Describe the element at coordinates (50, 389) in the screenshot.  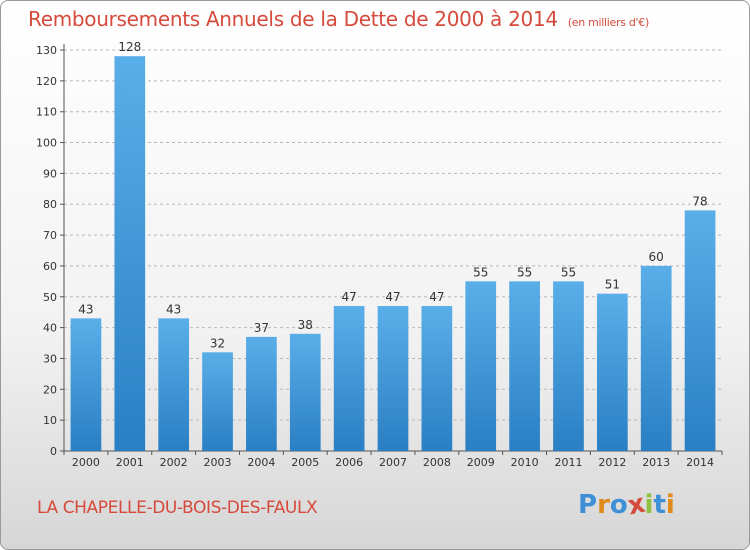
I see `y-tick-label: 20` at that location.